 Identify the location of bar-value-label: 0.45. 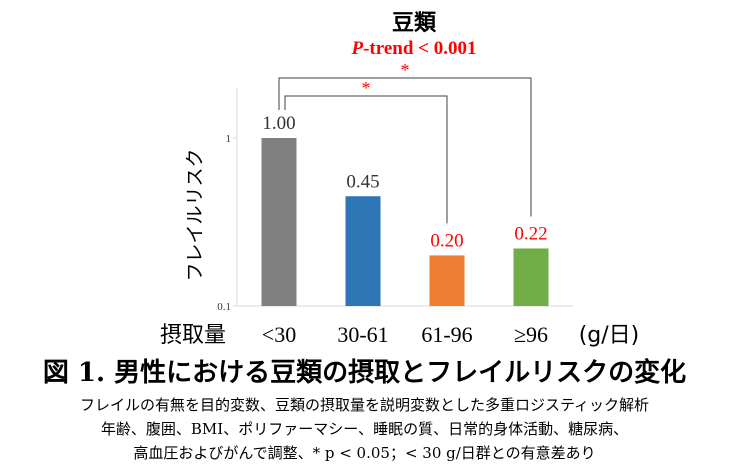
(362, 181).